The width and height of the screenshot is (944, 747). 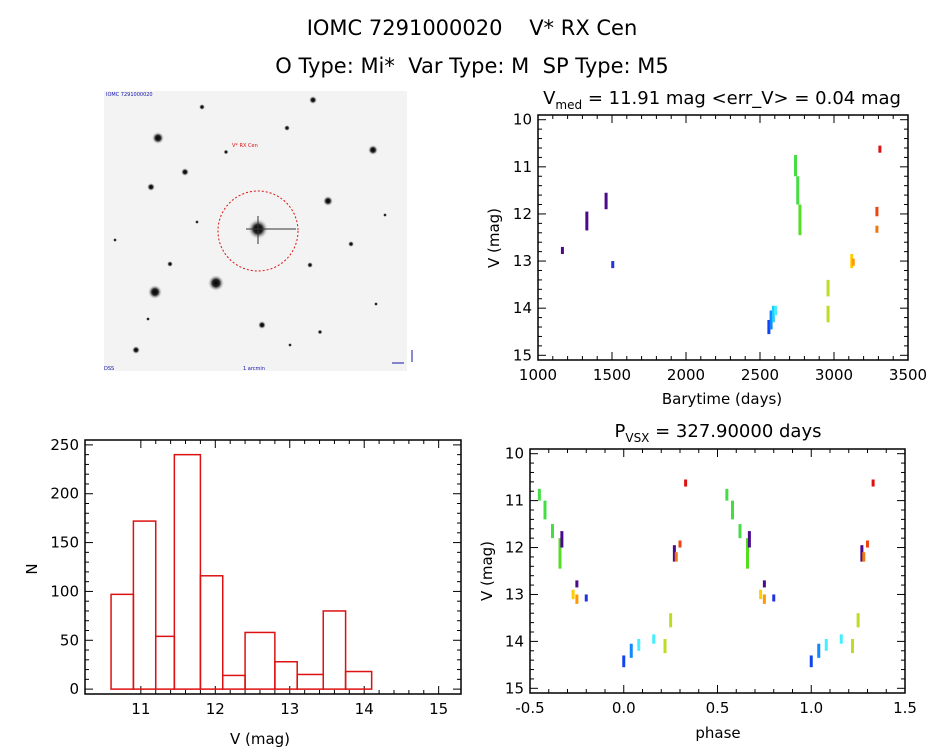 I want to click on x-tick-label: 1000, so click(x=538, y=375).